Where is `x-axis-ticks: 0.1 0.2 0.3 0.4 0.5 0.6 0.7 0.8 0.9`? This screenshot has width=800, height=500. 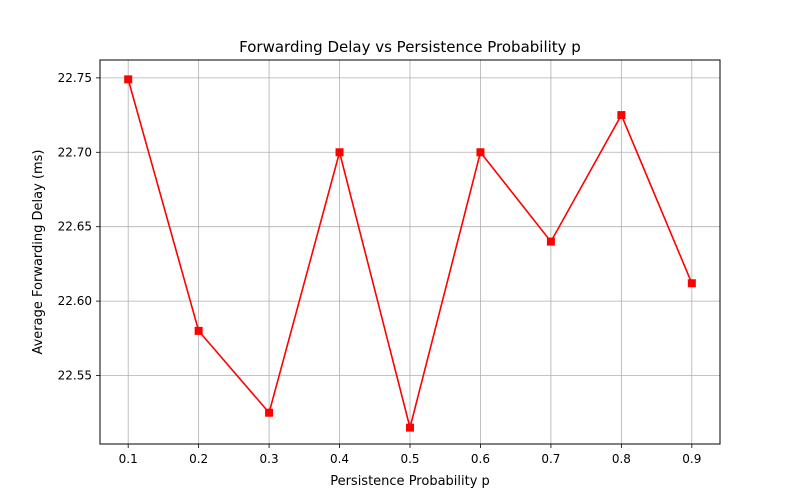 x-axis-ticks: 0.1 0.2 0.3 0.4 0.5 0.6 0.7 0.8 0.9 is located at coordinates (410, 455).